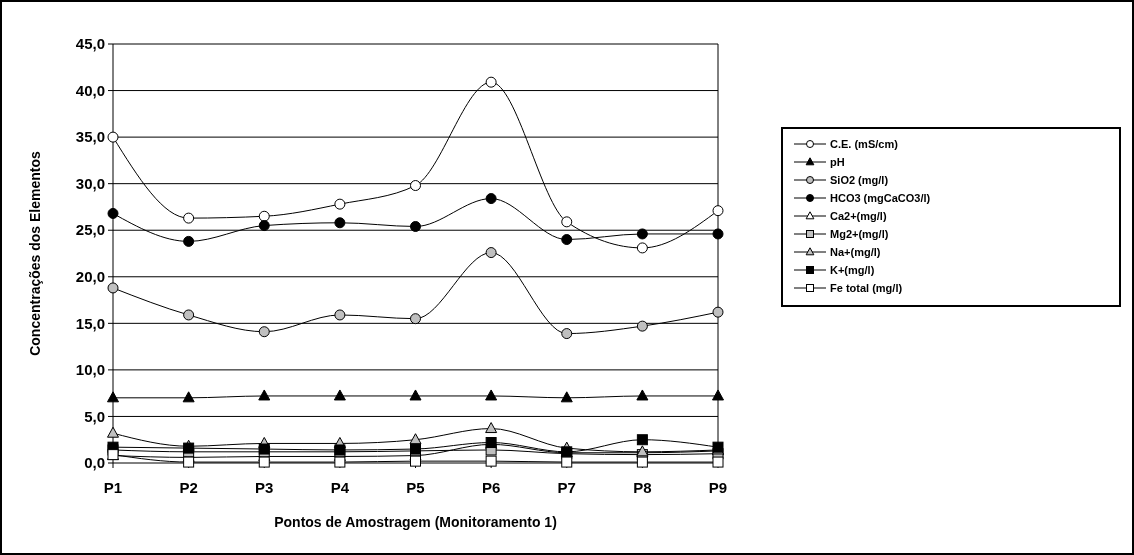 The image size is (1134, 555). Describe the element at coordinates (35, 253) in the screenshot. I see `y-axis-title: Concentrações dos Elementos` at that location.